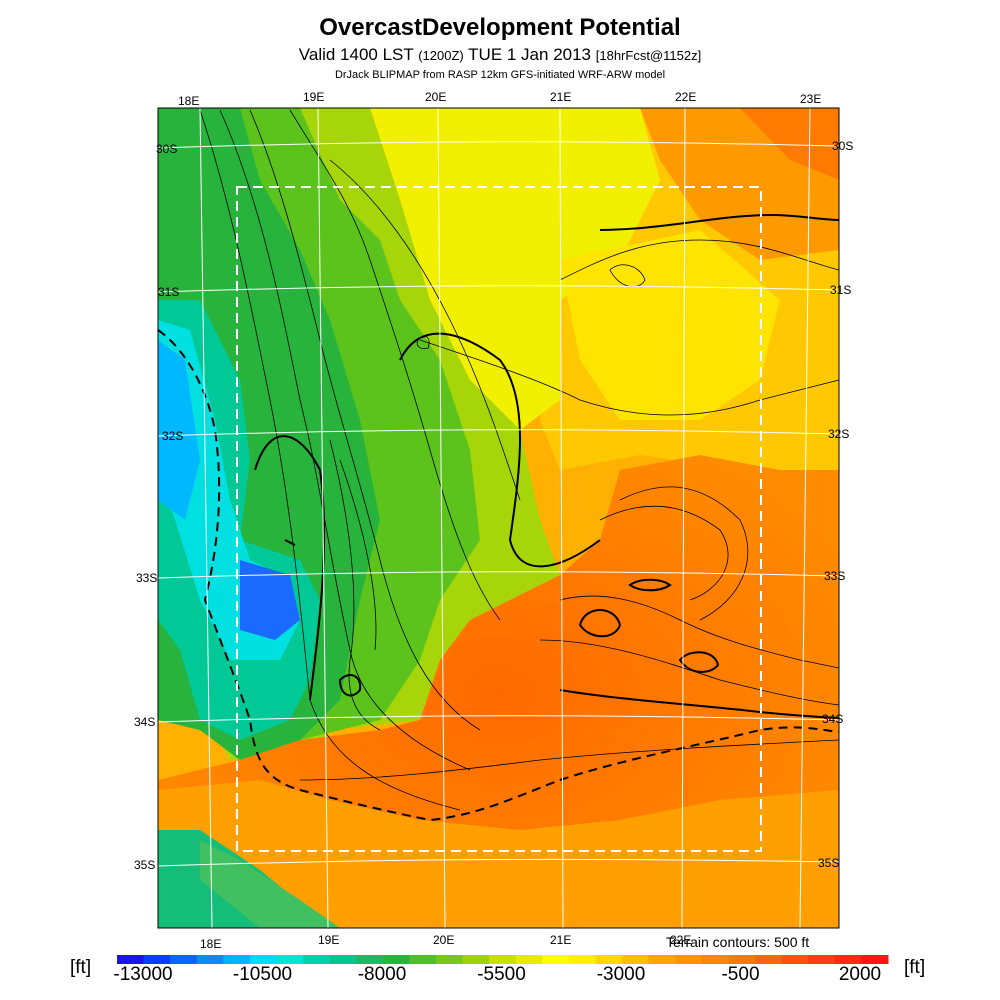 The height and width of the screenshot is (1000, 1000). What do you see at coordinates (835, 576) in the screenshot?
I see `lat-right-33s: 33S` at bounding box center [835, 576].